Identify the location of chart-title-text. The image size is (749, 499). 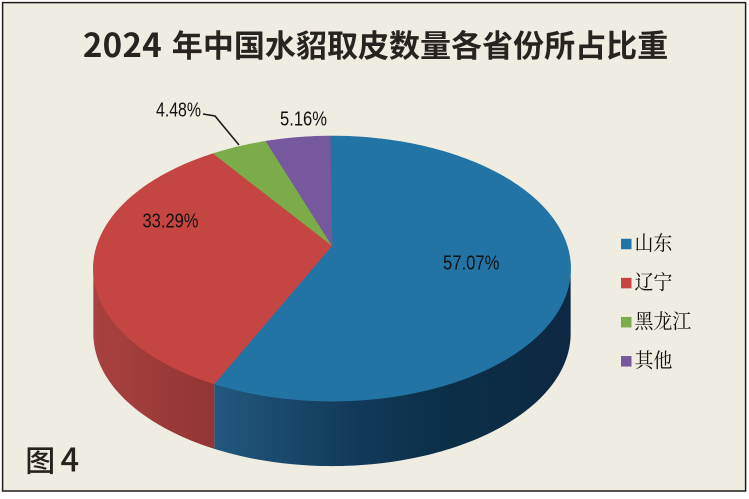
(375, 44).